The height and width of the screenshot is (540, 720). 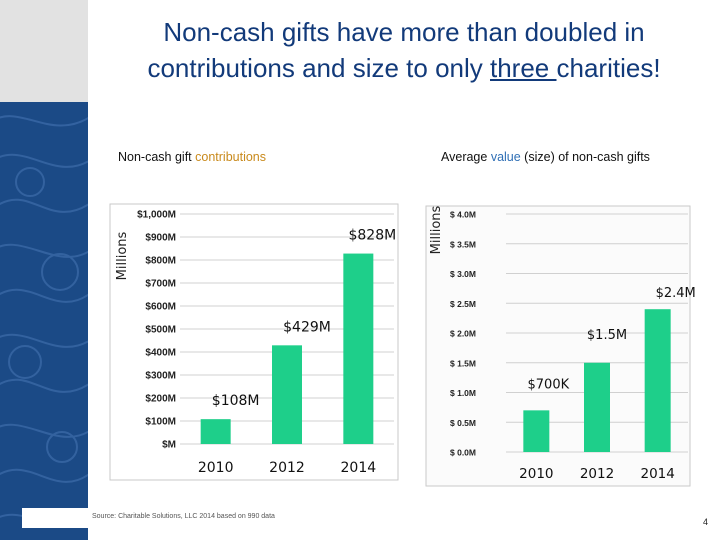 I want to click on y-tick-label: $700M, so click(x=160, y=284).